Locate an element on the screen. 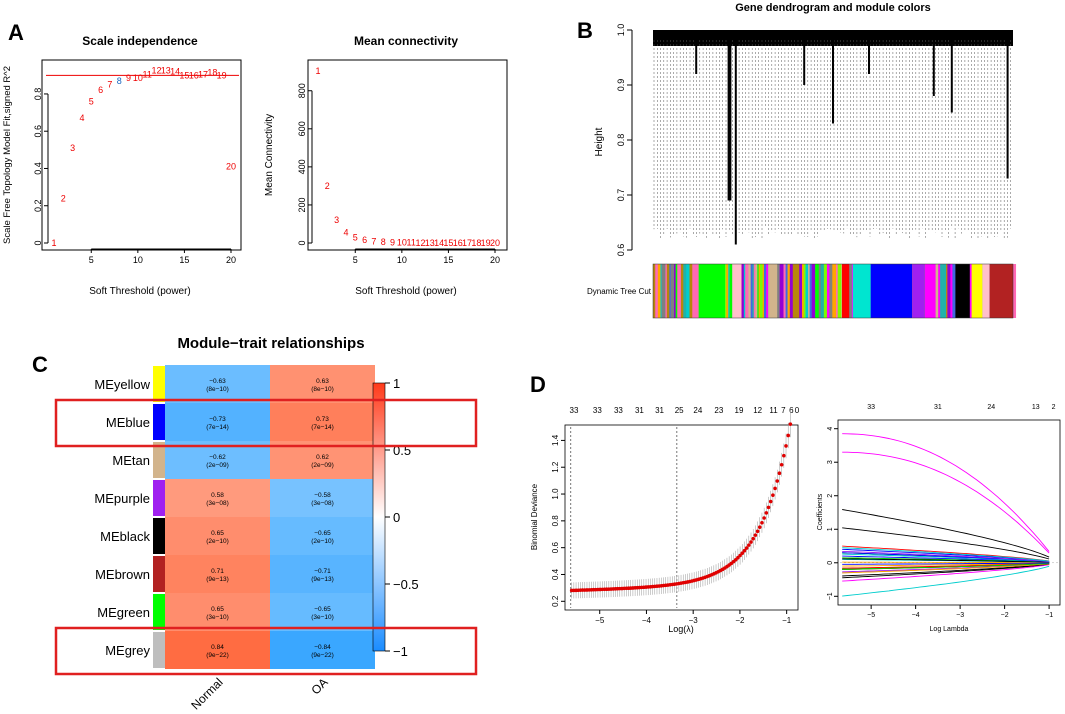 Image resolution: width=1065 pixels, height=714 pixels. y-tick-label: 200 is located at coordinates (302, 204).